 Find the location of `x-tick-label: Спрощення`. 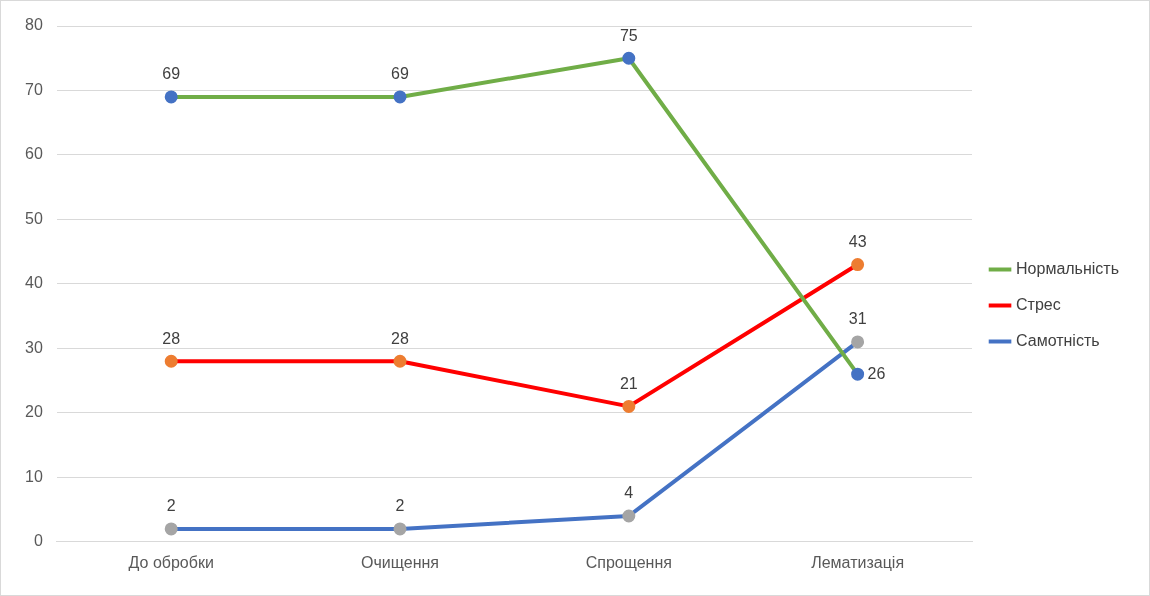

x-tick-label: Спрощення is located at coordinates (628, 562).